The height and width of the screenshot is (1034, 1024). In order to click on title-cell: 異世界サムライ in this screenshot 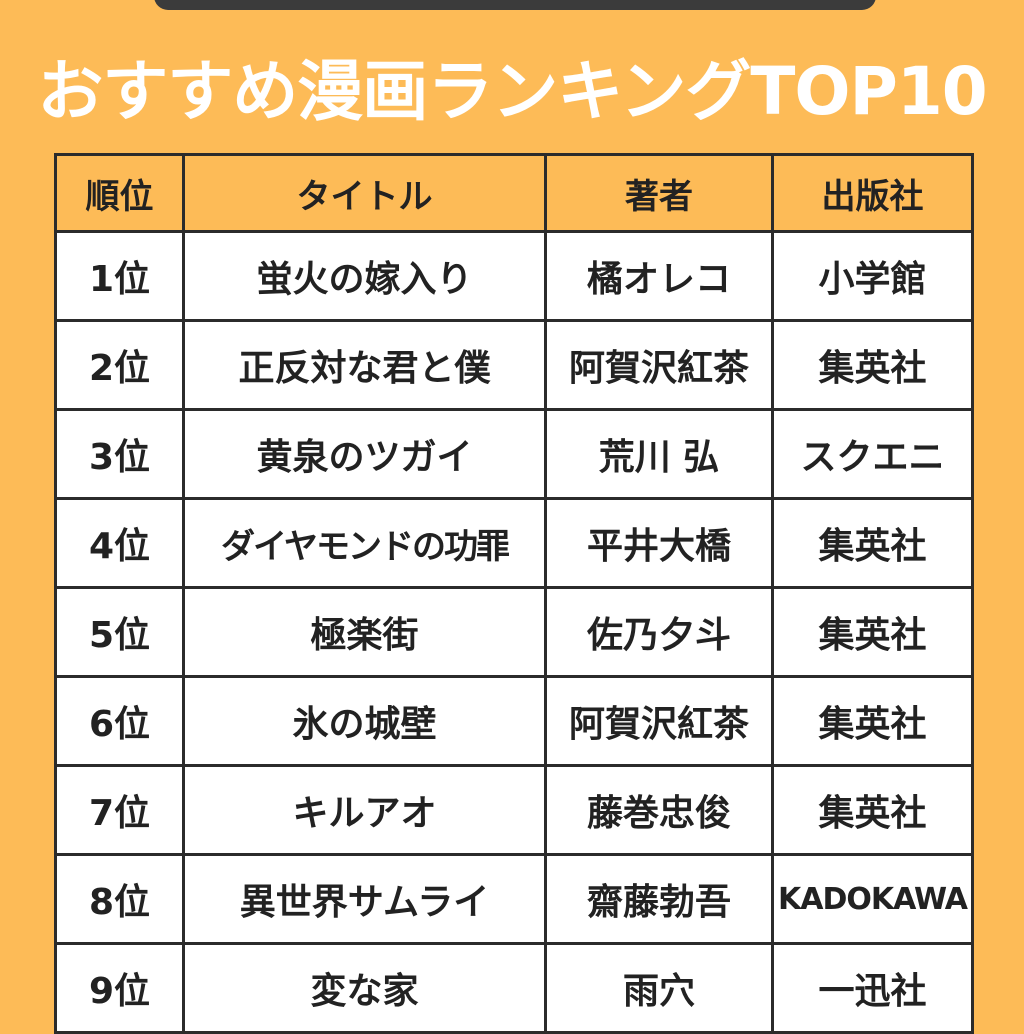, I will do `click(364, 899)`.